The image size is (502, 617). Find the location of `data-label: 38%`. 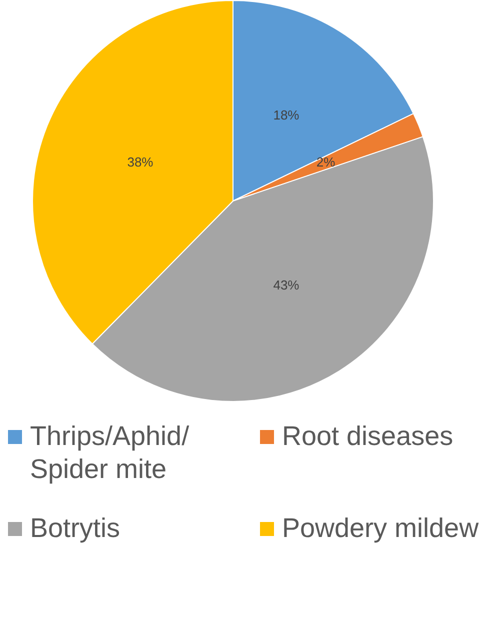

data-label: 38% is located at coordinates (140, 162).